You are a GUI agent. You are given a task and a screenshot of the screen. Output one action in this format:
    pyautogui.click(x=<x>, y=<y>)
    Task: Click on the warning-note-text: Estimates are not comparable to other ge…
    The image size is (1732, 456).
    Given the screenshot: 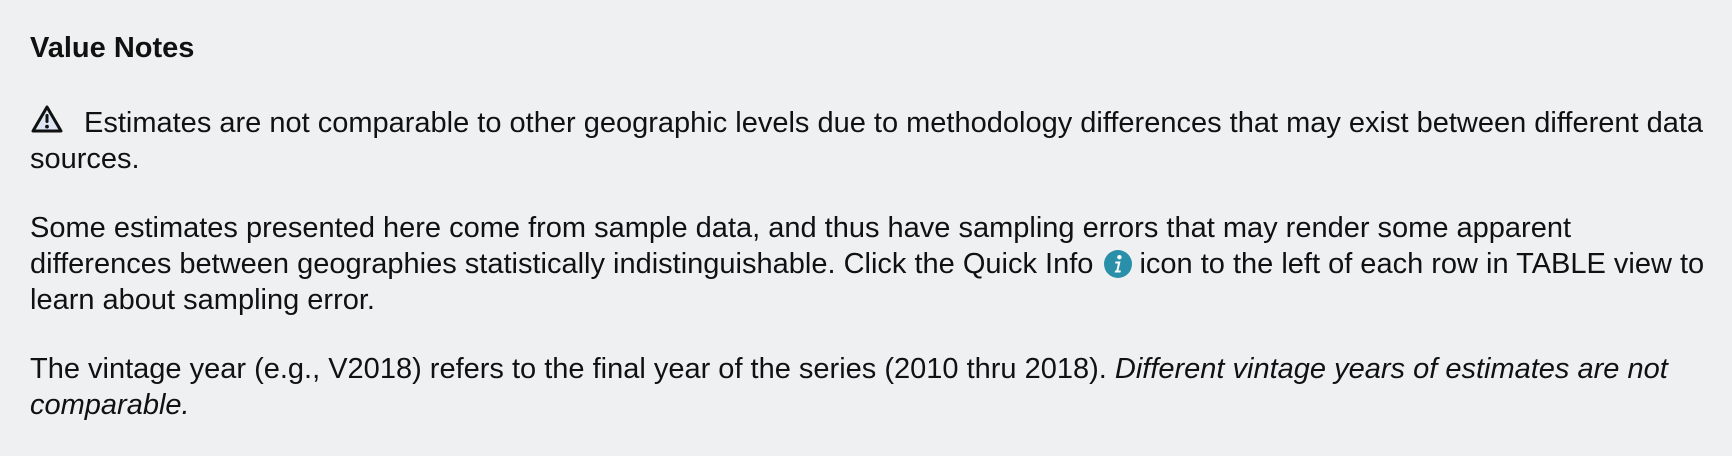 What is the action you would take?
    pyautogui.click(x=867, y=141)
    